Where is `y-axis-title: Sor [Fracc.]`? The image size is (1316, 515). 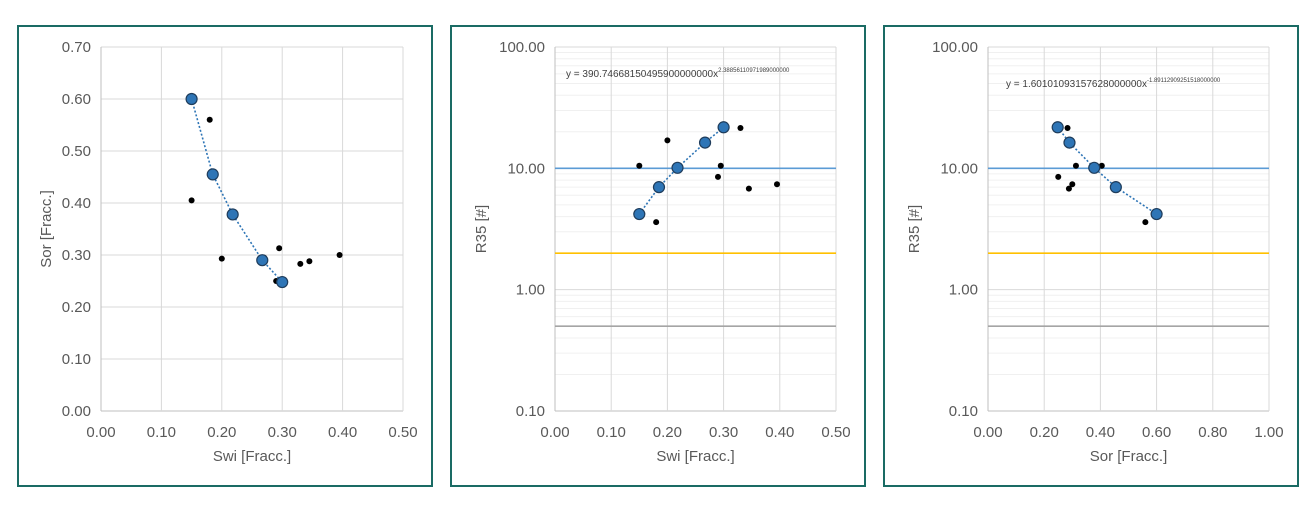 y-axis-title: Sor [Fracc.] is located at coordinates (46, 229).